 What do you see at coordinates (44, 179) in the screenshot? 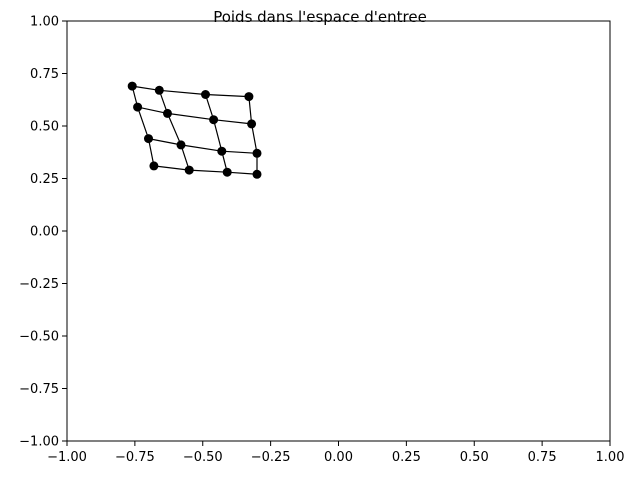
I see `y-tick-label: 0.25` at bounding box center [44, 179].